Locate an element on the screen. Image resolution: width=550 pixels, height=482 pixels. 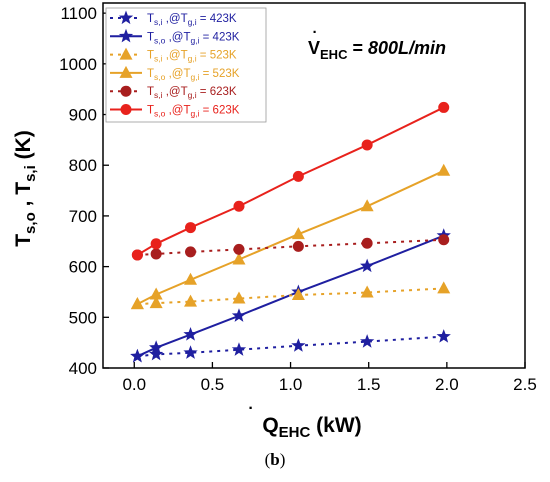
x-tick-label: 2.0 is located at coordinates (447, 384).